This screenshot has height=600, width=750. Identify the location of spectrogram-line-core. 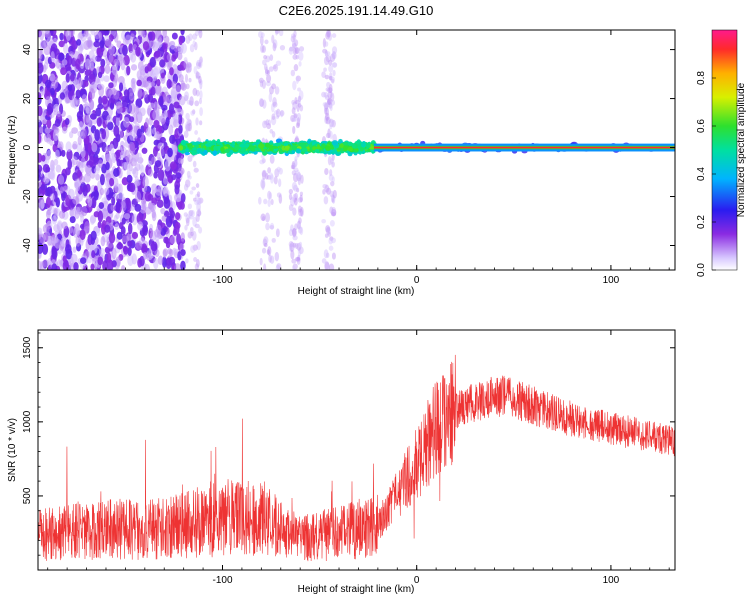
(524, 147).